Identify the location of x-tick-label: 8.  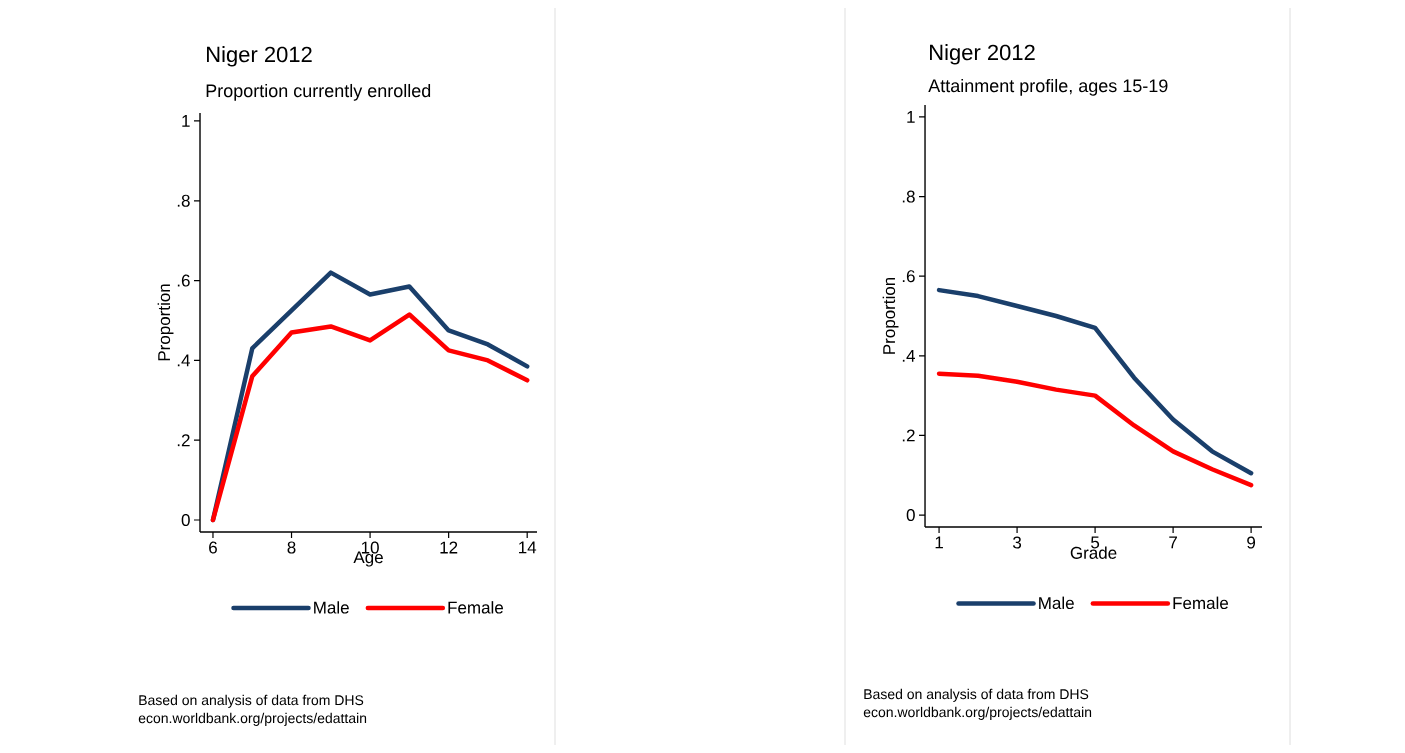
(291, 547).